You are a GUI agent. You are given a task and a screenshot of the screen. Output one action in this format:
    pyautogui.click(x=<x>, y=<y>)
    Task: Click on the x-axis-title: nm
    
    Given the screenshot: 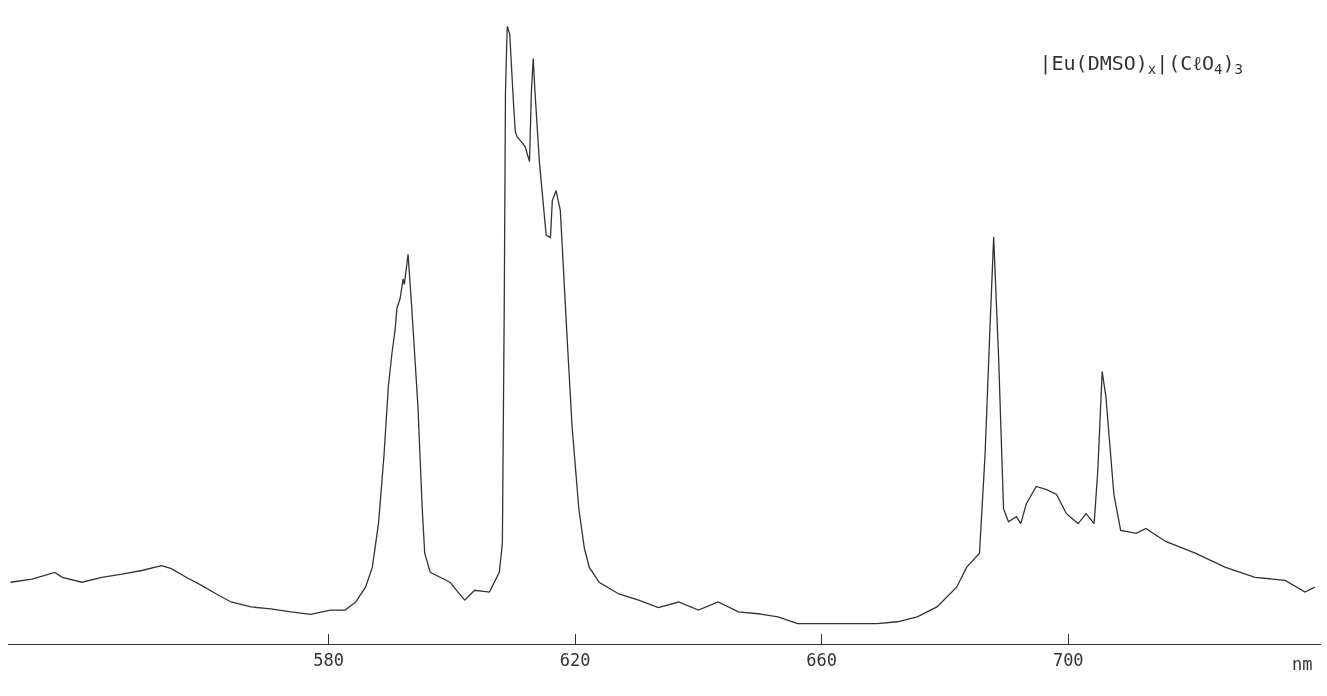 What is the action you would take?
    pyautogui.click(x=1302, y=664)
    